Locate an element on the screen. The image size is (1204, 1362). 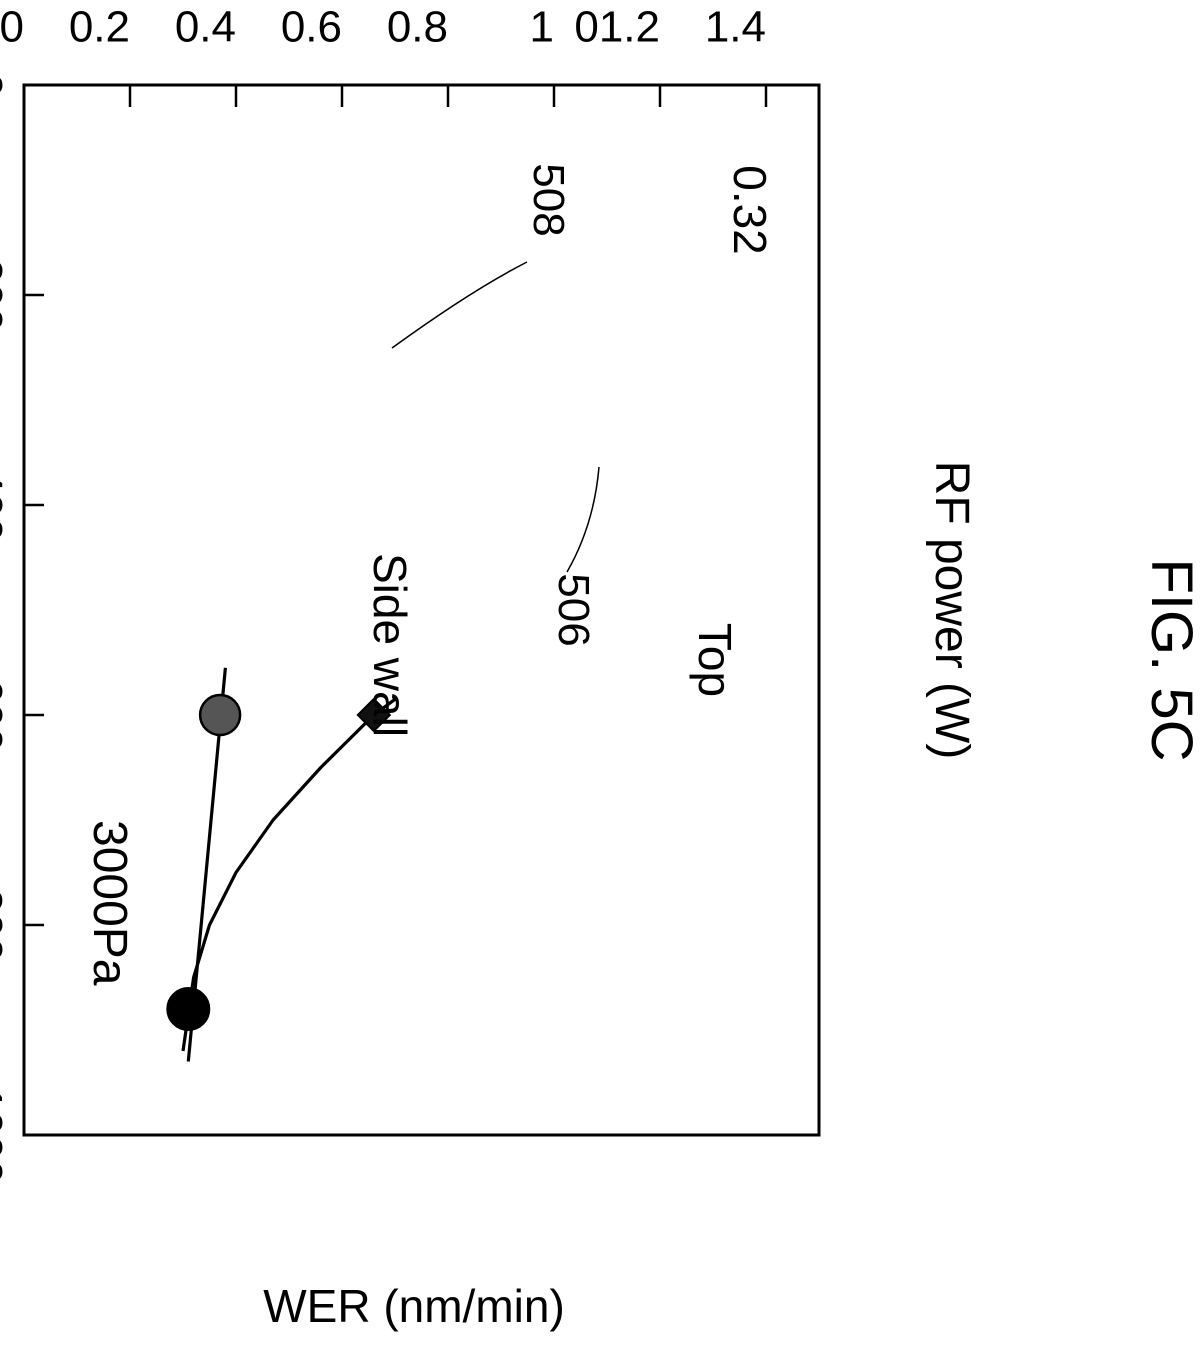
y-tick-label-rotated: 0.4 is located at coordinates (205, 27).